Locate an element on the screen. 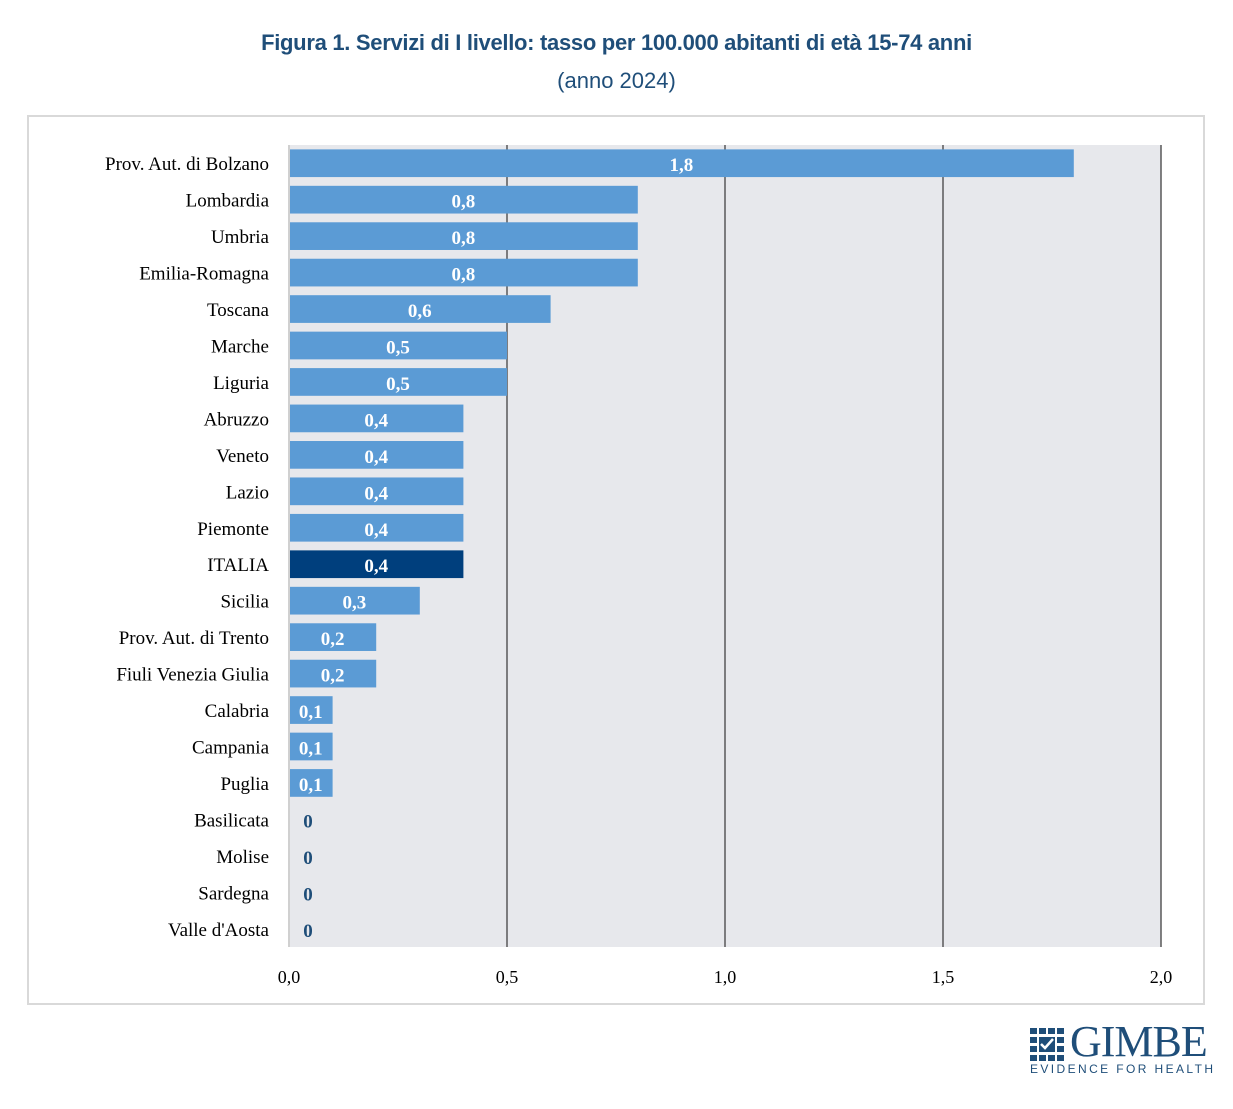 Image resolution: width=1233 pixels, height=1109 pixels. x-tick-label: 0,5 is located at coordinates (507, 977).